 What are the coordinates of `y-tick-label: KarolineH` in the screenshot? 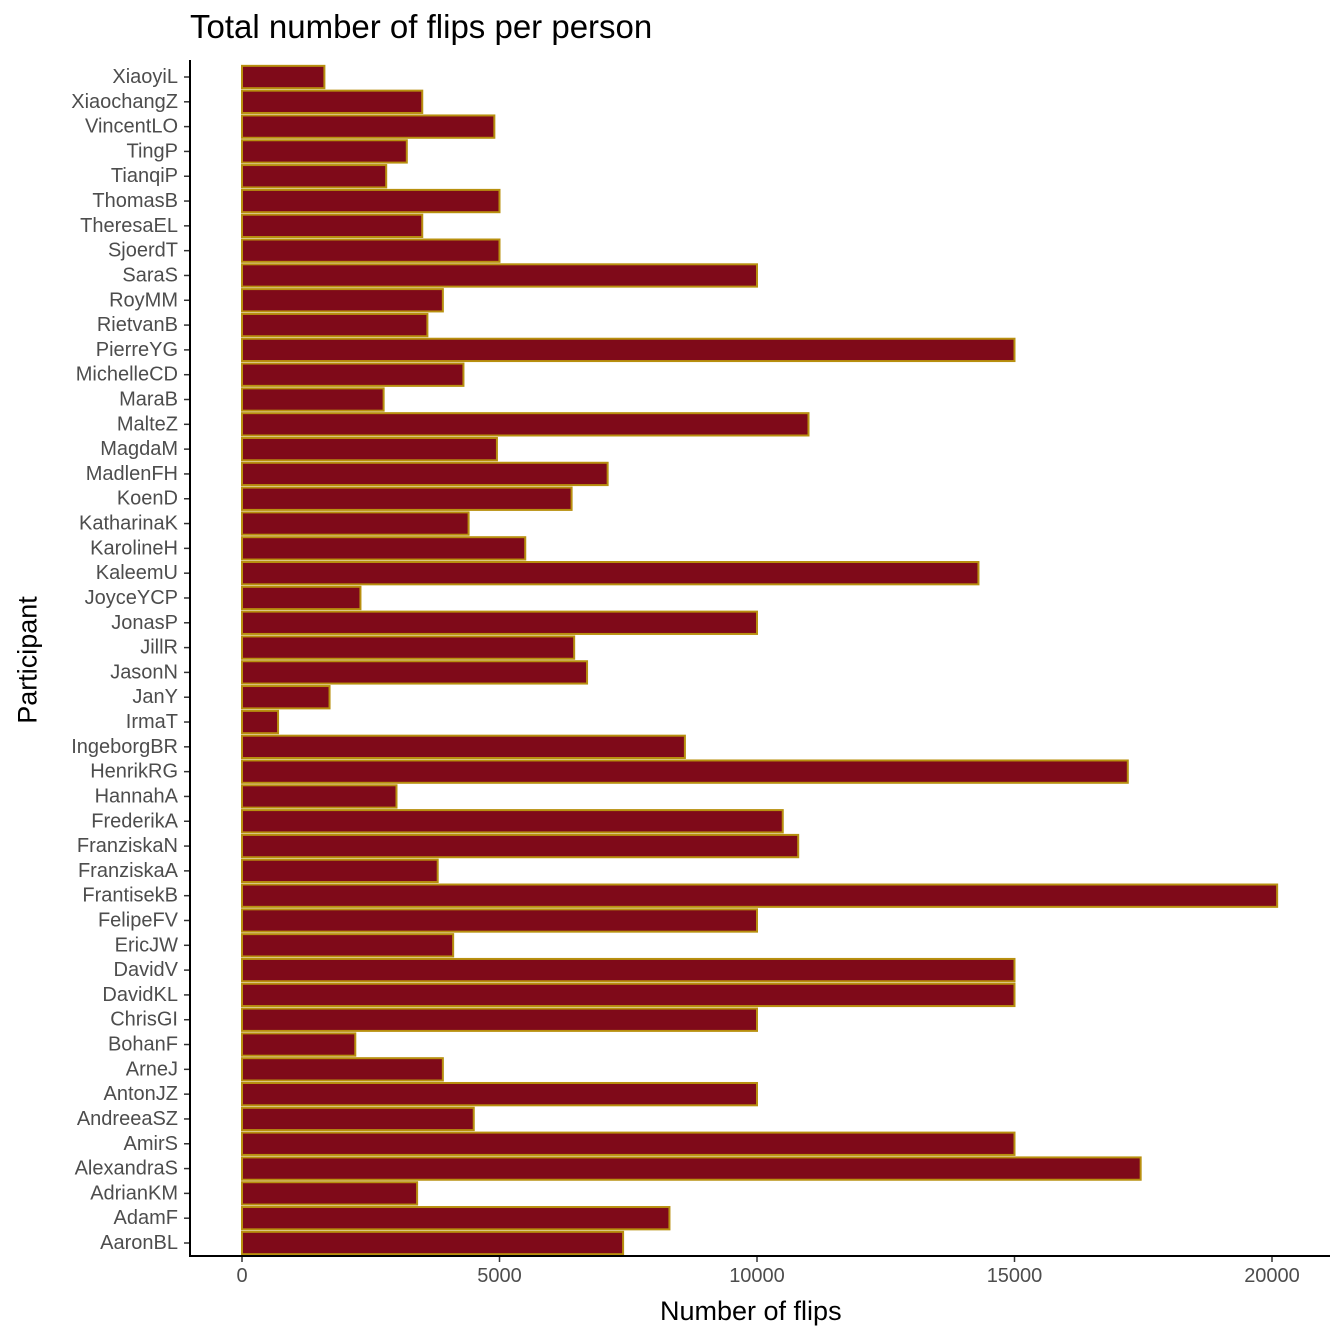 It's located at (134, 548).